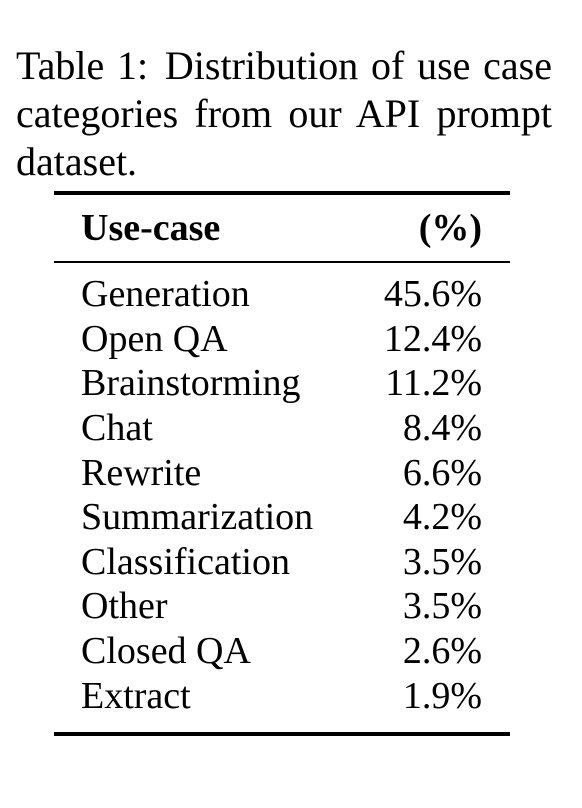 The image size is (582, 808). I want to click on table-row: Classification 3.5%, so click(281, 562).